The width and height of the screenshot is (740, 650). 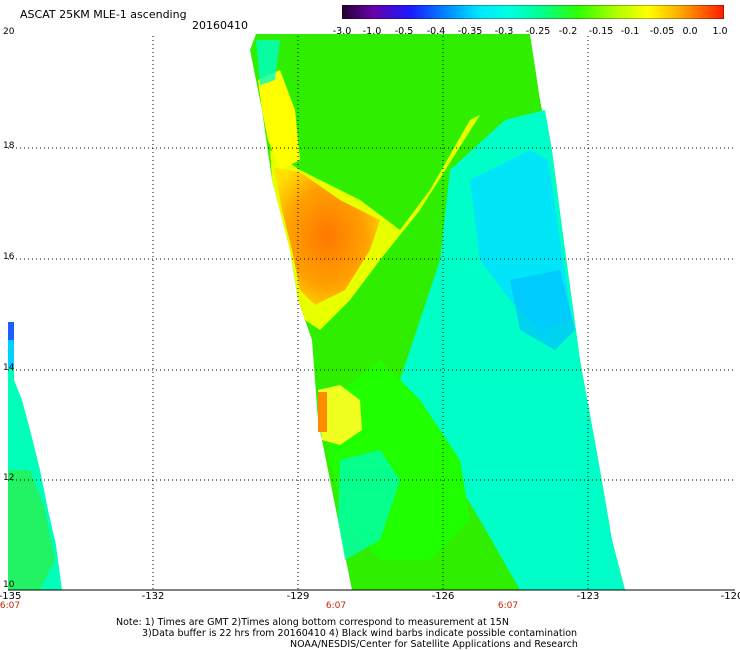 I want to click on swath-yellow-lower, so click(x=340, y=415).